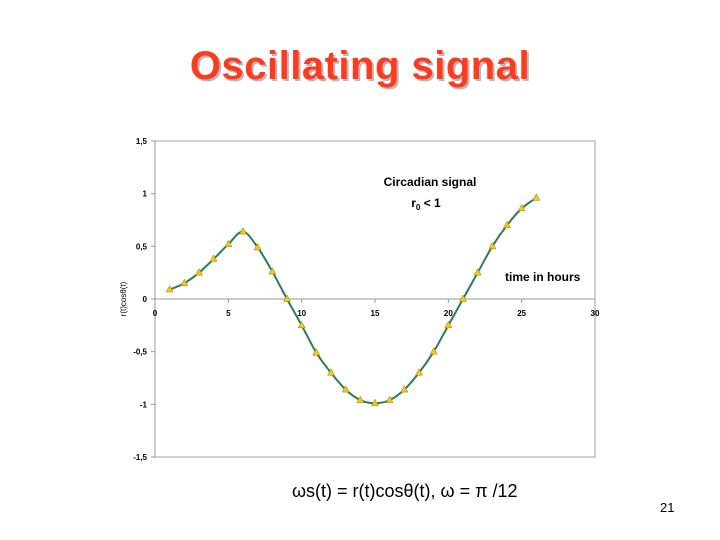  What do you see at coordinates (405, 491) in the screenshot?
I see `formula-caption: ωs(t) = r(t)cosθ(t), ω = π /12` at bounding box center [405, 491].